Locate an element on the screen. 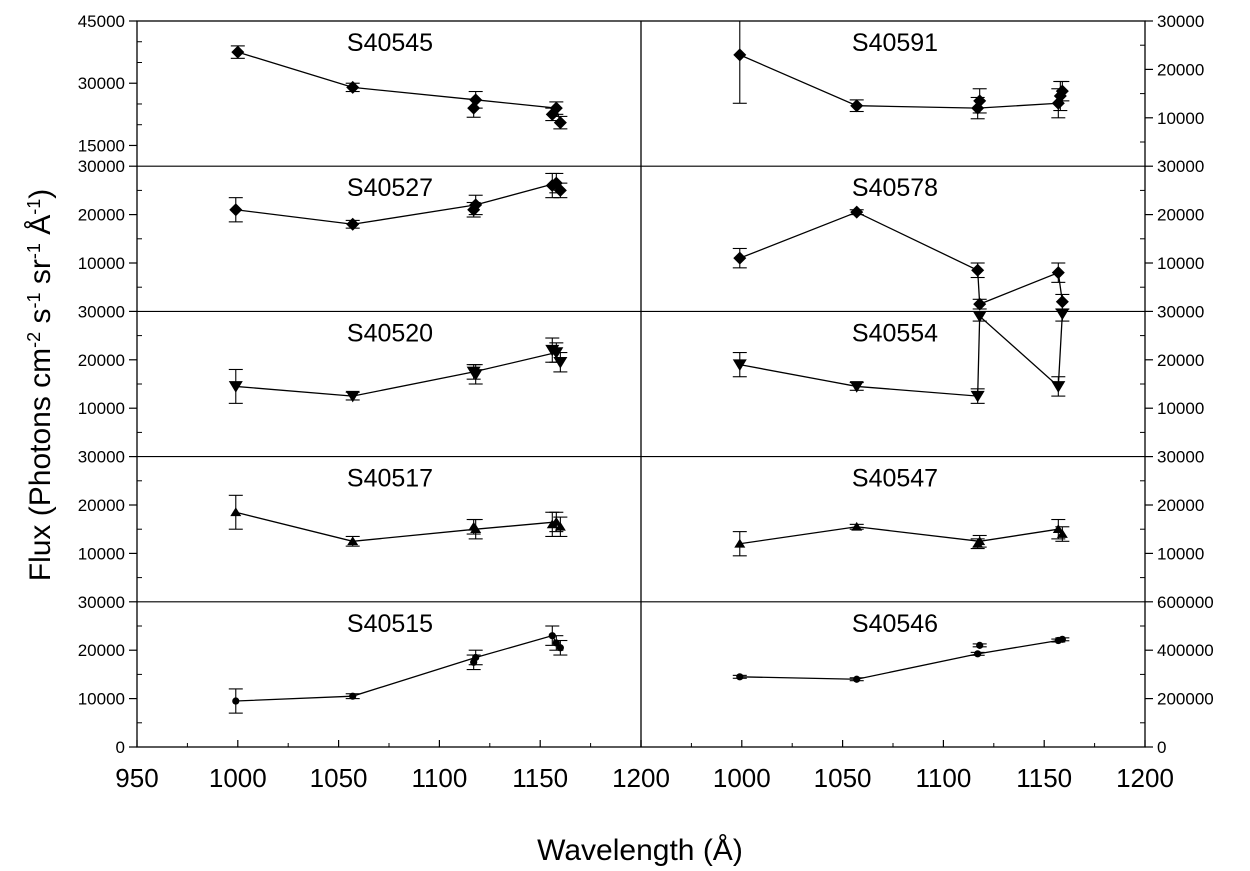 The image size is (1250, 871). series-line-s40578 is located at coordinates (901, 258).